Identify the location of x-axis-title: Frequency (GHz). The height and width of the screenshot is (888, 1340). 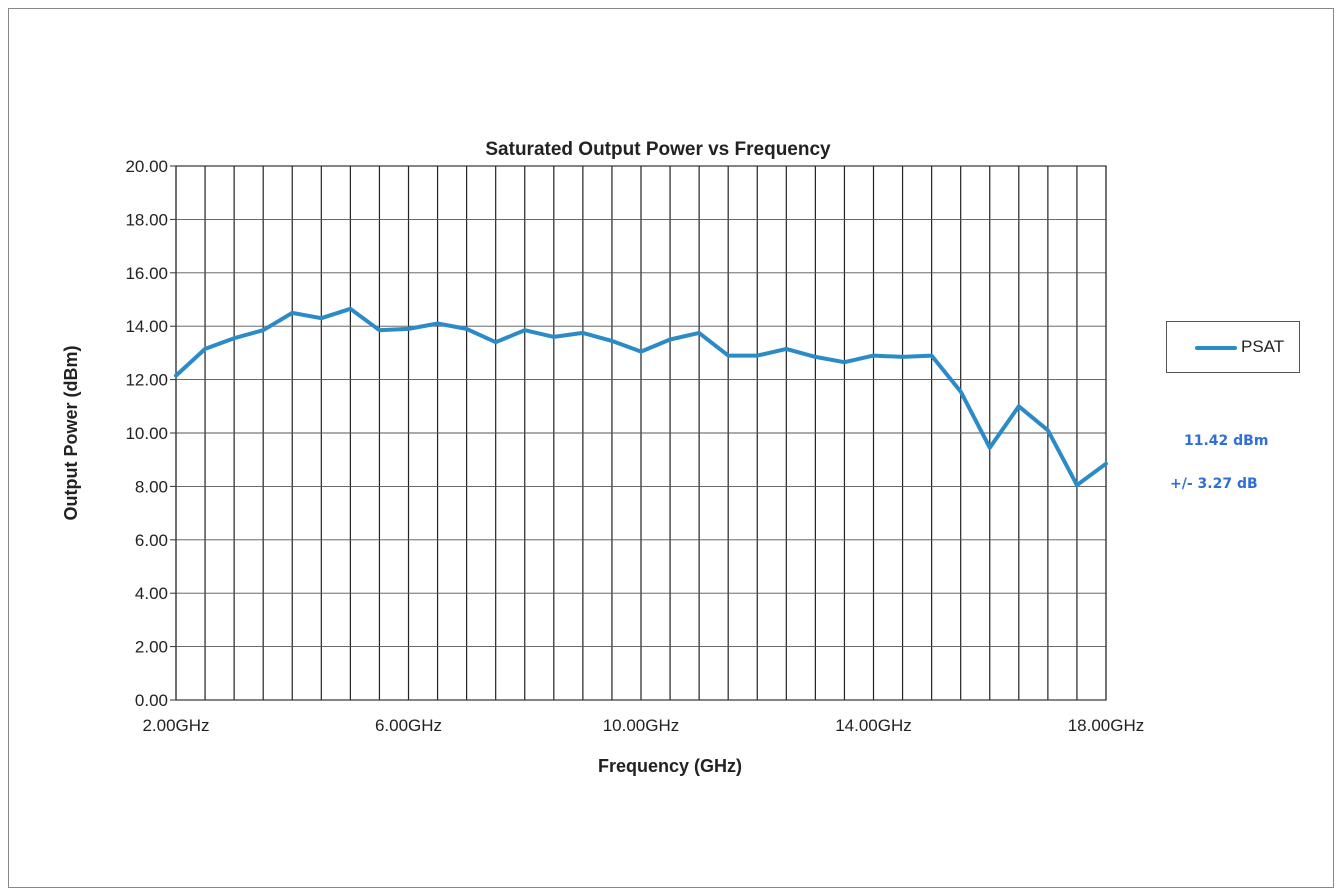
(670, 766).